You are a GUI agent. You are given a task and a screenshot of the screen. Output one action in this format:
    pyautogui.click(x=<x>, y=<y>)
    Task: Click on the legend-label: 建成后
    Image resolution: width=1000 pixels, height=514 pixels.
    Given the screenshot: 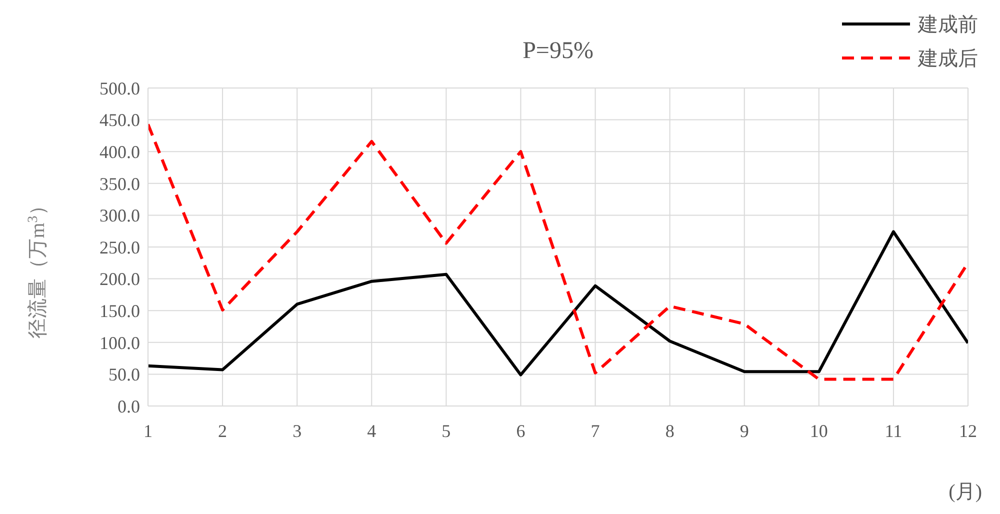 What is the action you would take?
    pyautogui.click(x=947, y=58)
    